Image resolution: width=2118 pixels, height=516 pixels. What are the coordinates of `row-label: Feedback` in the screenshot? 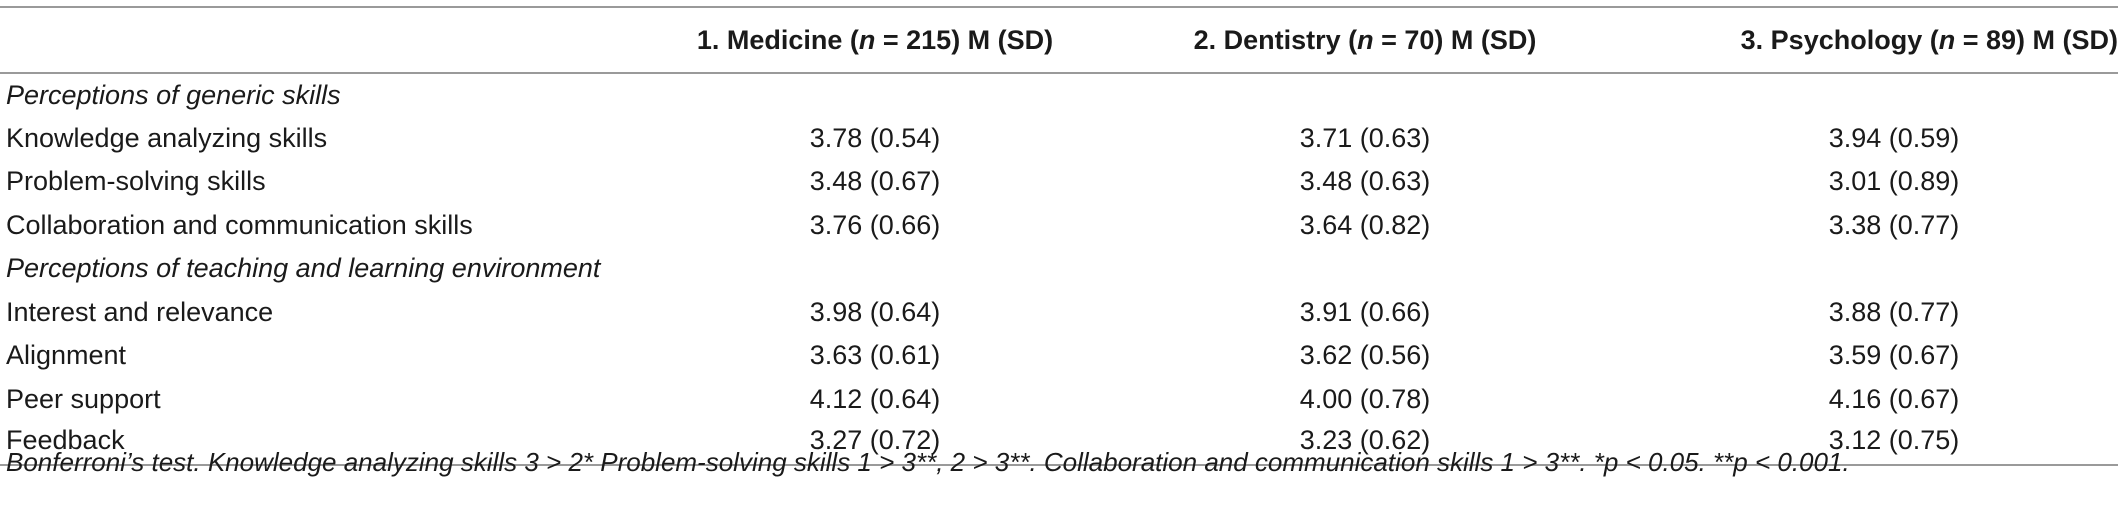 It's located at (315, 443).